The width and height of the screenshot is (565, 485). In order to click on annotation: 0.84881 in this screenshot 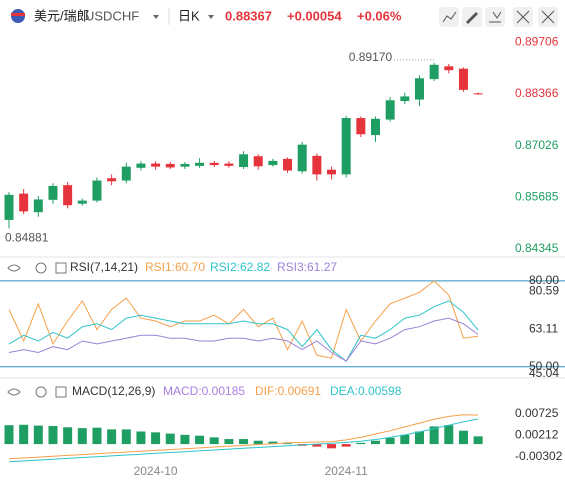, I will do `click(27, 238)`.